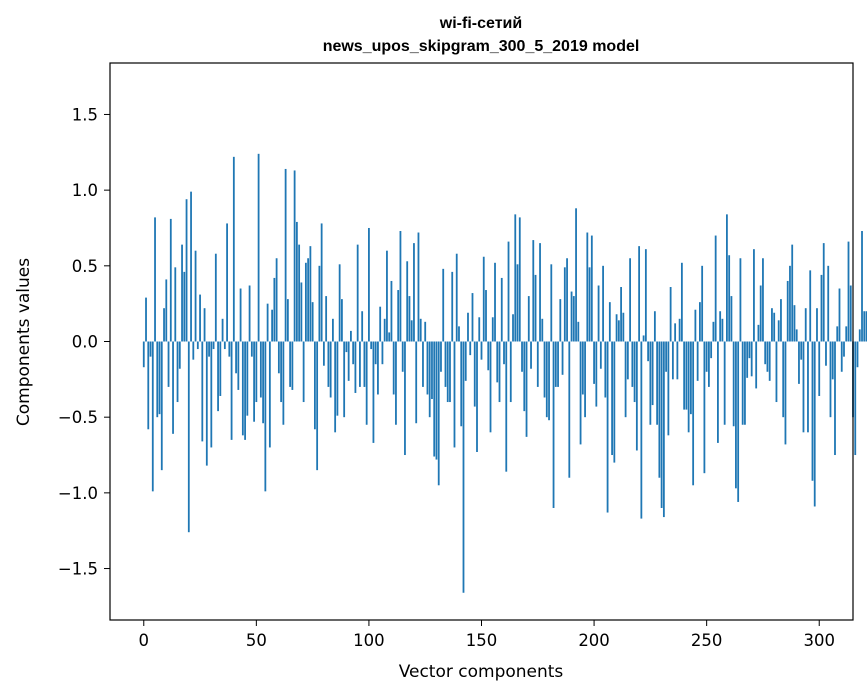 This screenshot has height=696, width=867. Describe the element at coordinates (594, 640) in the screenshot. I see `x-tick-label: 200` at that location.